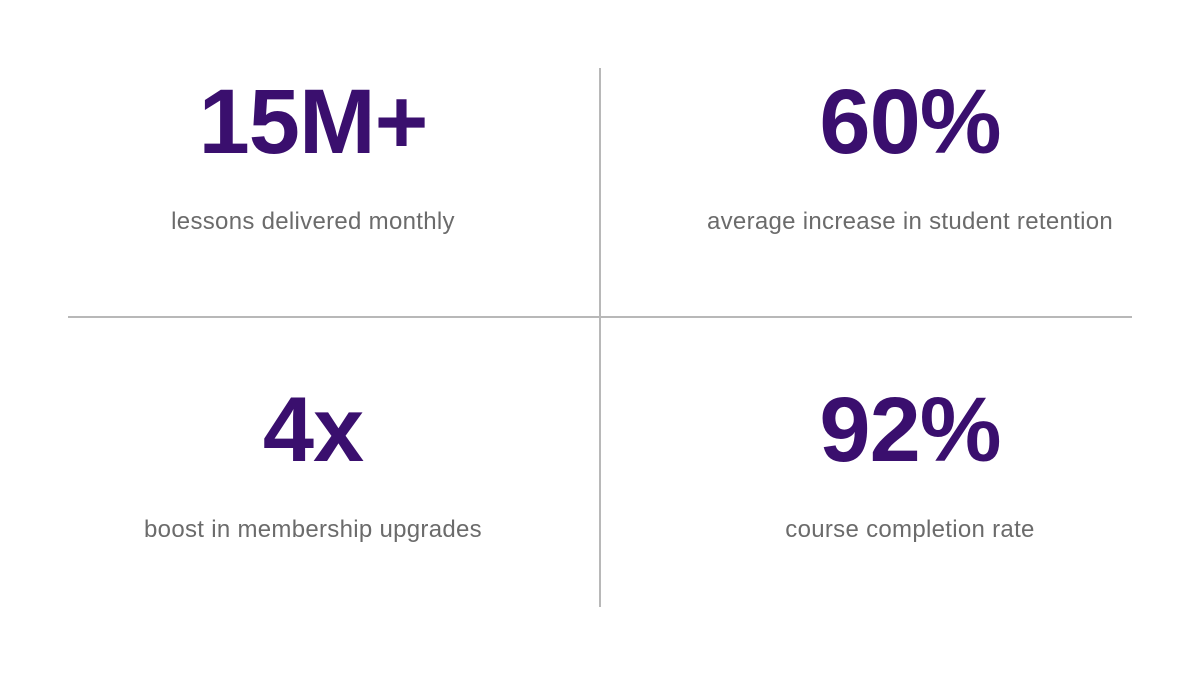  I want to click on stat-label: lessons delivered monthly, so click(313, 221).